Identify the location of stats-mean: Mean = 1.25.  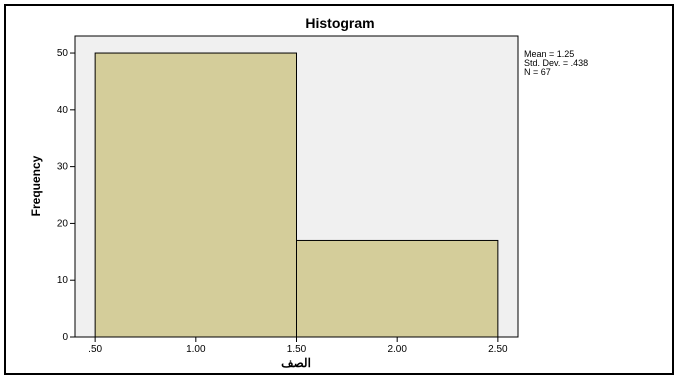
(549, 54).